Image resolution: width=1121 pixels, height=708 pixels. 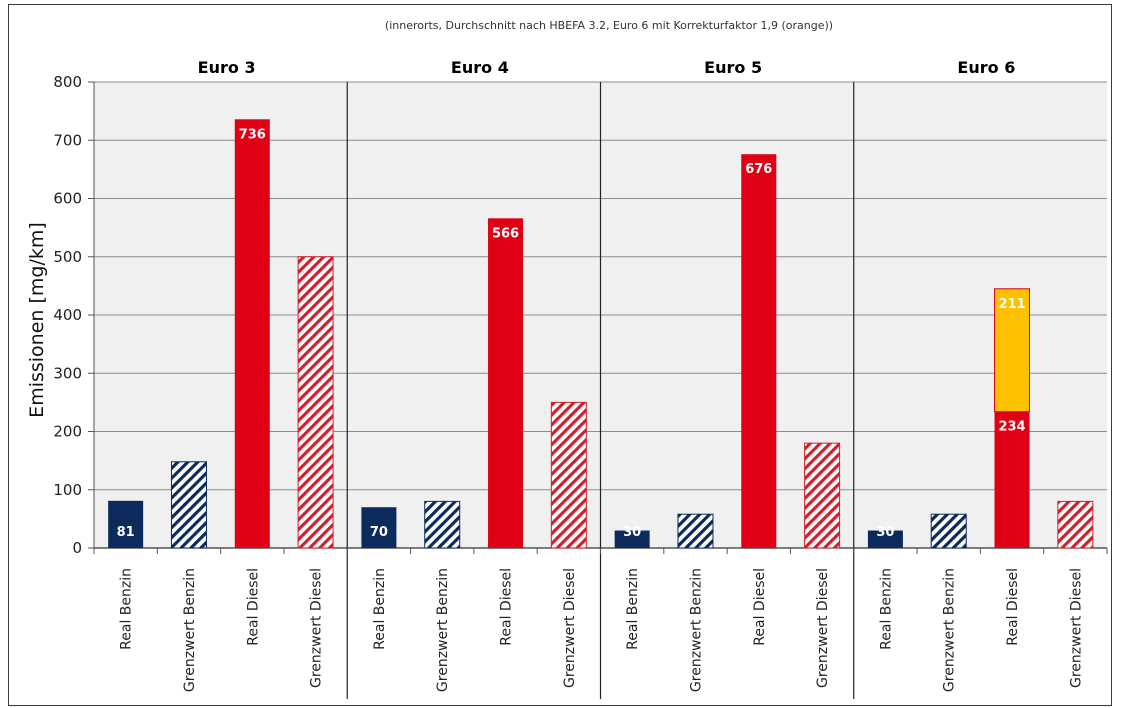 I want to click on data-label: 736, so click(x=252, y=134).